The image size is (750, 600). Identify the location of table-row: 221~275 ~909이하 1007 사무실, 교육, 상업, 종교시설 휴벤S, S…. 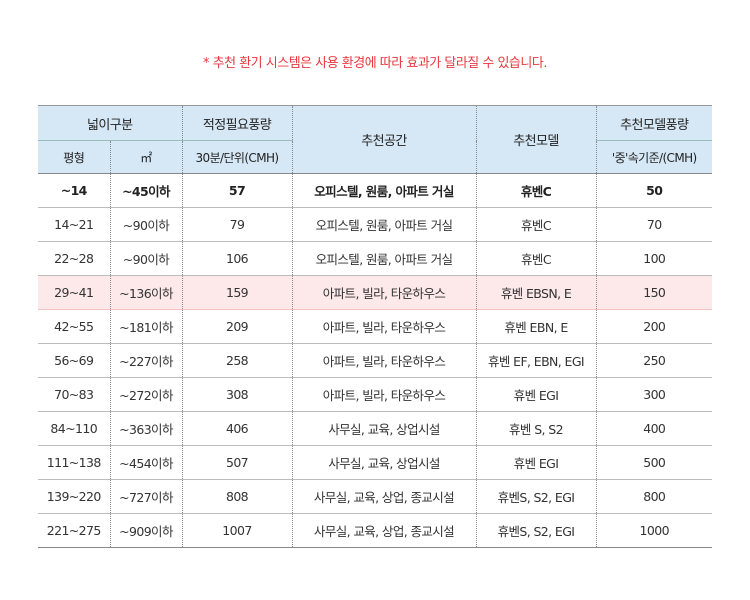
(375, 530).